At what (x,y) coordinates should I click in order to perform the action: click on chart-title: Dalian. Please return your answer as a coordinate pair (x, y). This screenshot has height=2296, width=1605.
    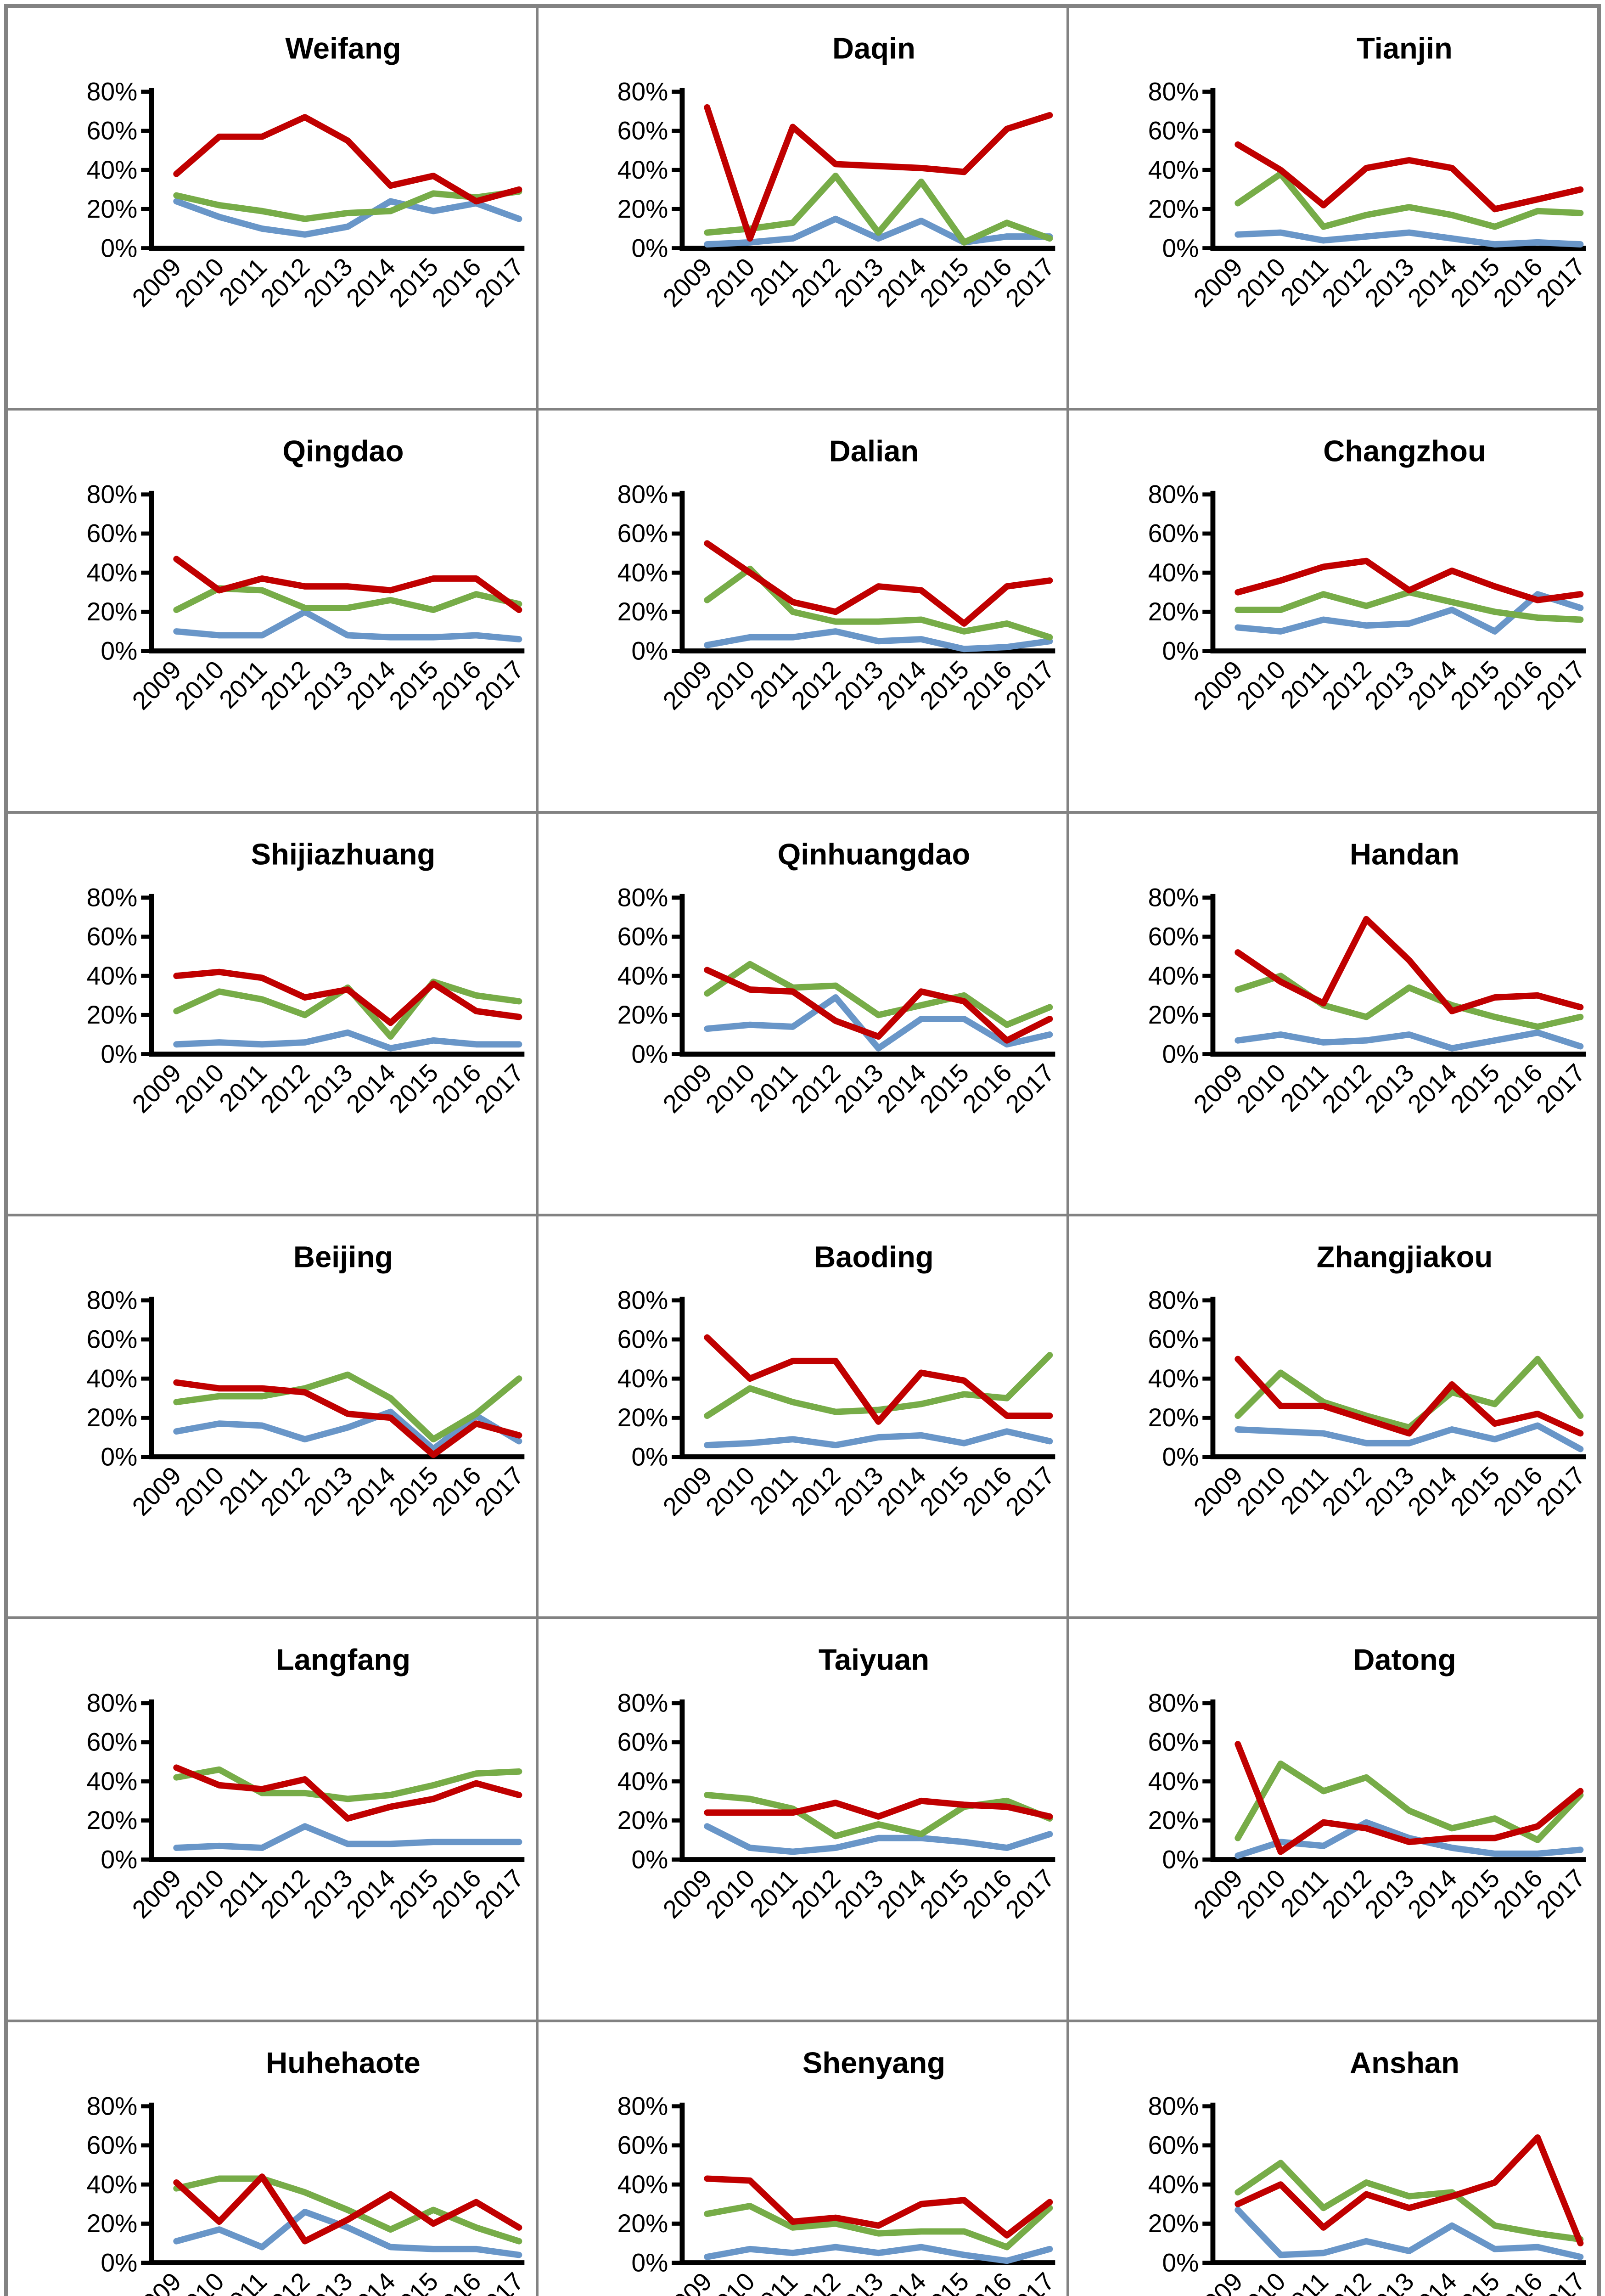
    Looking at the image, I should click on (874, 451).